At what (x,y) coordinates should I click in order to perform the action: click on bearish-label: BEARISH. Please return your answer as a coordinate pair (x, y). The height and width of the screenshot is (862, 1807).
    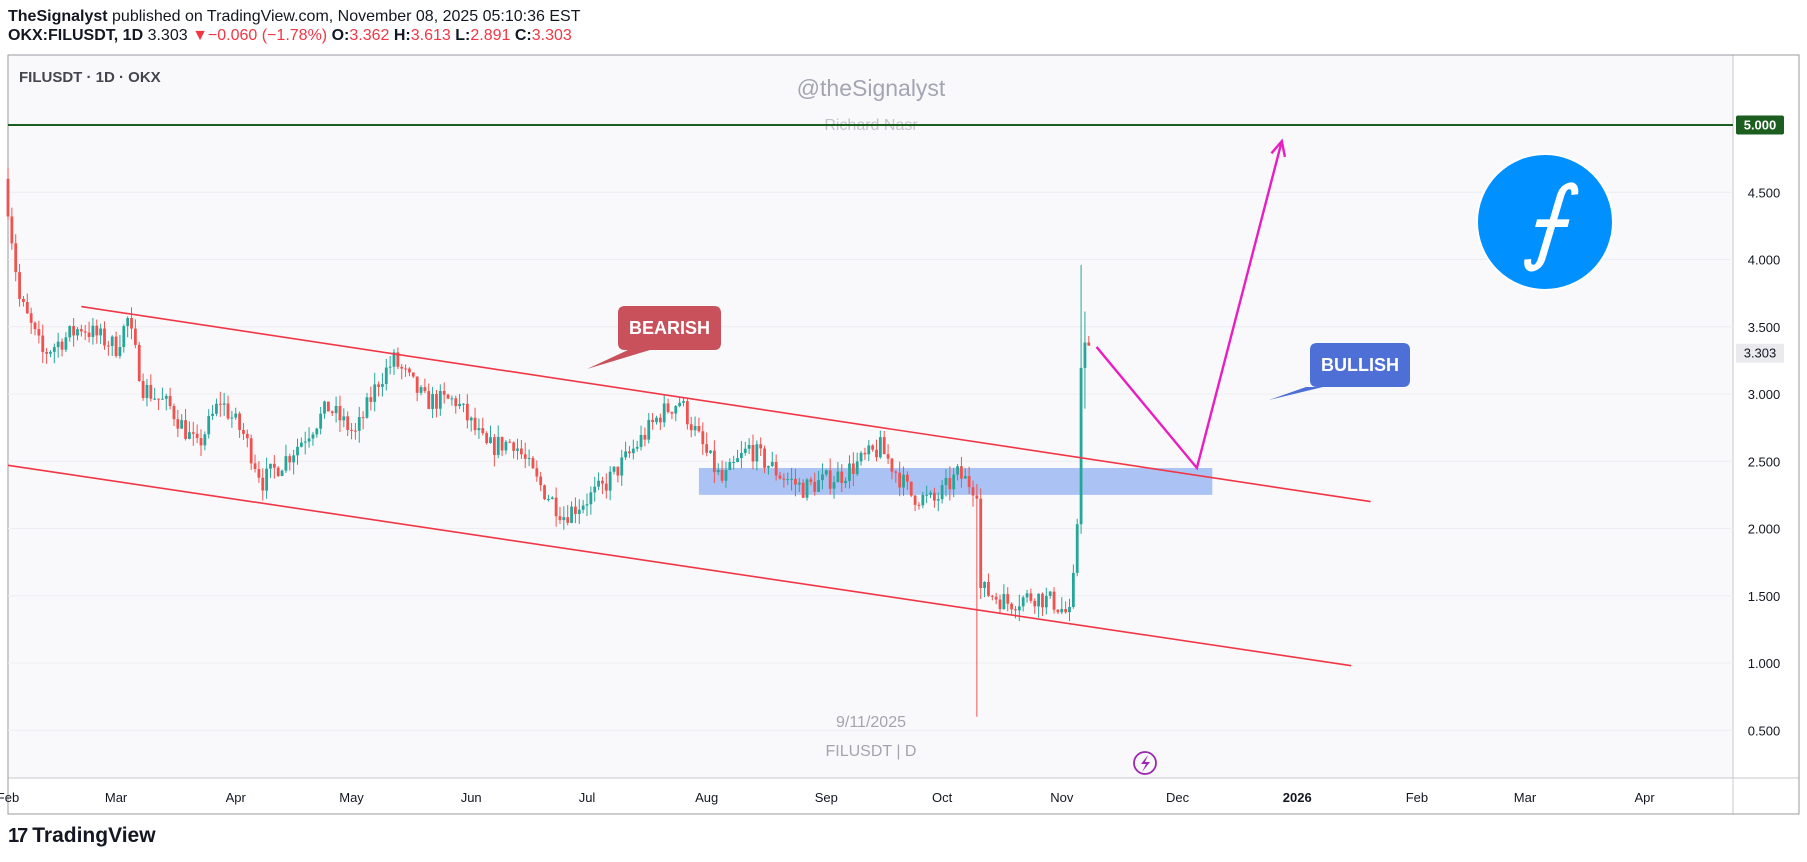
    Looking at the image, I should click on (669, 328).